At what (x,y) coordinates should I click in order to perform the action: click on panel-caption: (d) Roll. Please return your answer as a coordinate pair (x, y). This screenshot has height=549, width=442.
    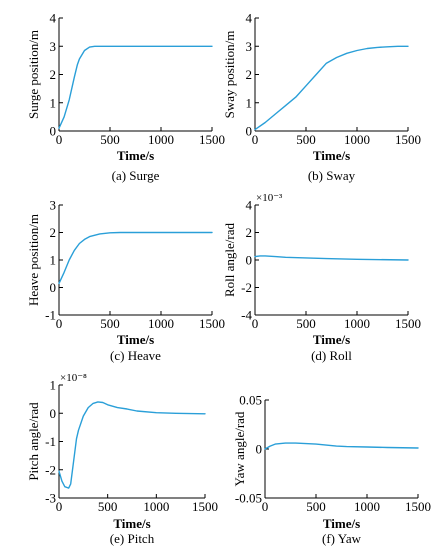
    Looking at the image, I should click on (331, 355).